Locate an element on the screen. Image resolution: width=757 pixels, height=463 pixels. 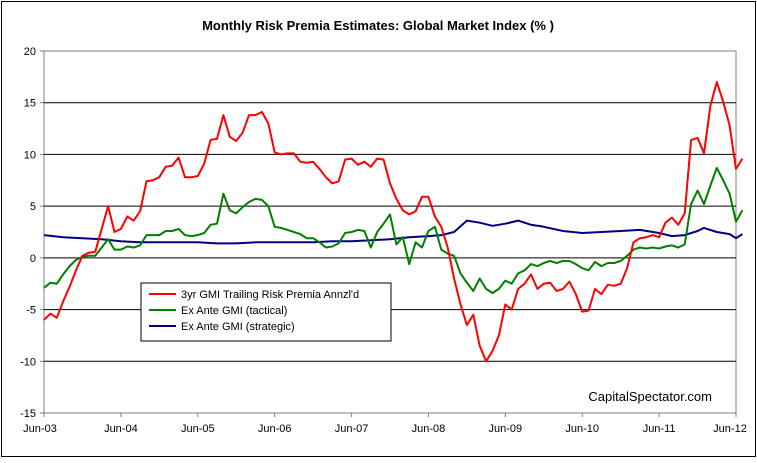
x-tick-label: Jun-03 is located at coordinates (40, 429).